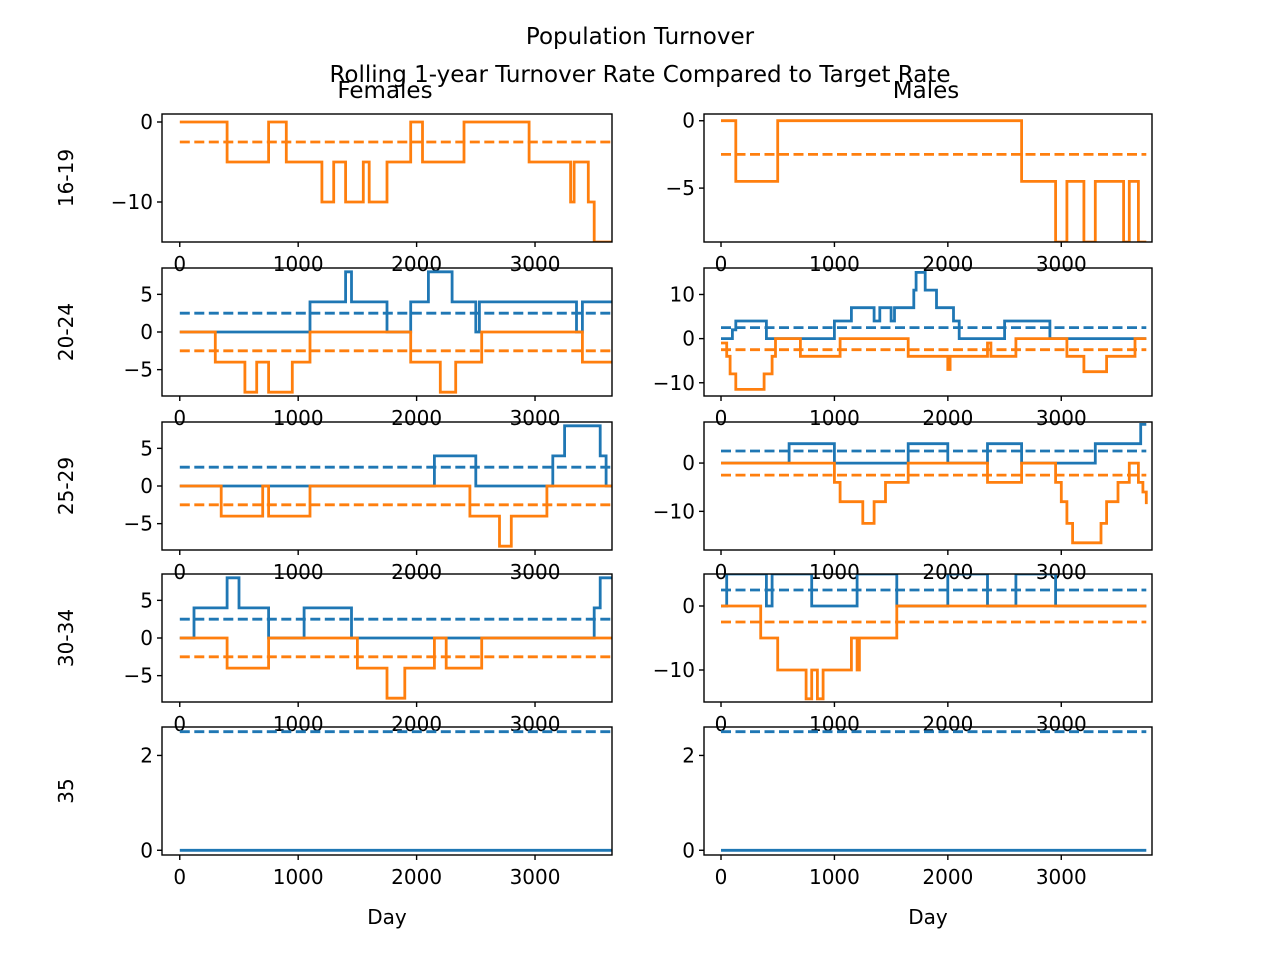 This screenshot has height=960, width=1280. Describe the element at coordinates (66, 638) in the screenshot. I see `row-label-age-group: 30-34` at that location.